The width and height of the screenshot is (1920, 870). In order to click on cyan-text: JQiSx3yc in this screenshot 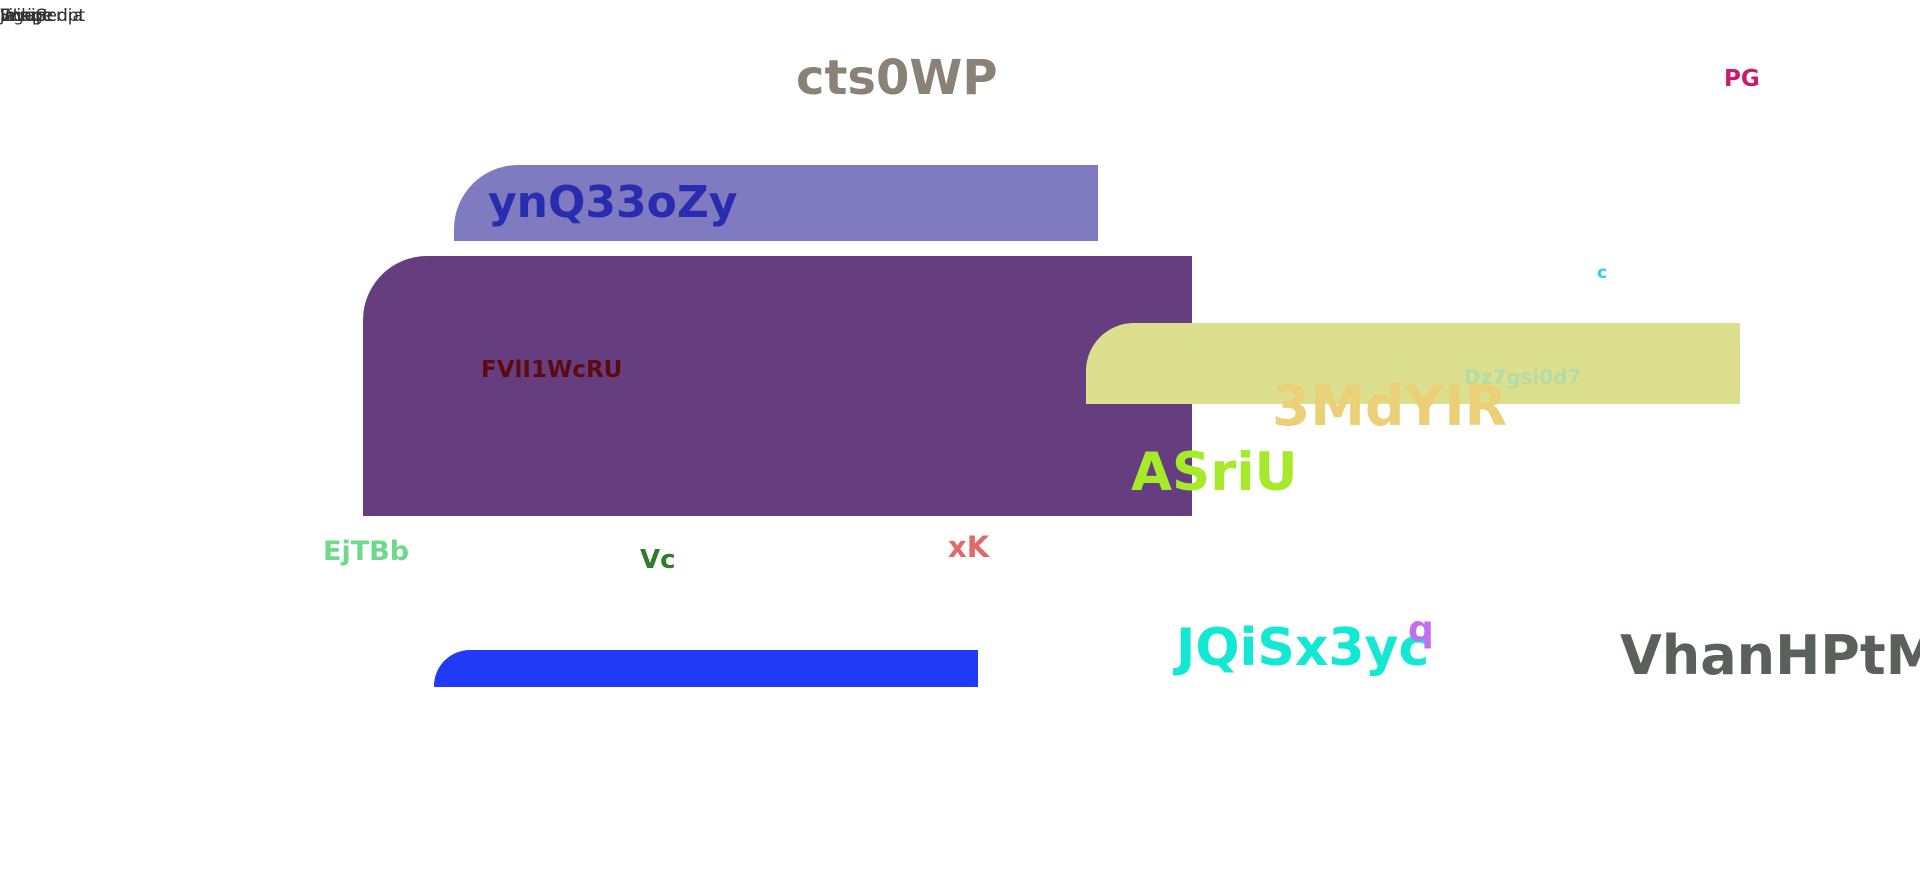, I will do `click(1303, 648)`.